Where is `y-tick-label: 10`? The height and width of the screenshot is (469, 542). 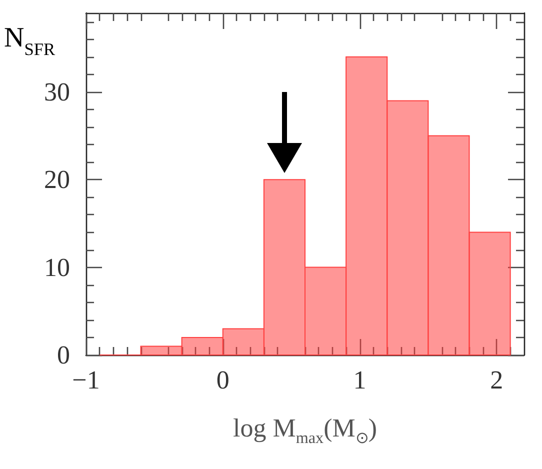
y-tick-label: 10 is located at coordinates (57, 267).